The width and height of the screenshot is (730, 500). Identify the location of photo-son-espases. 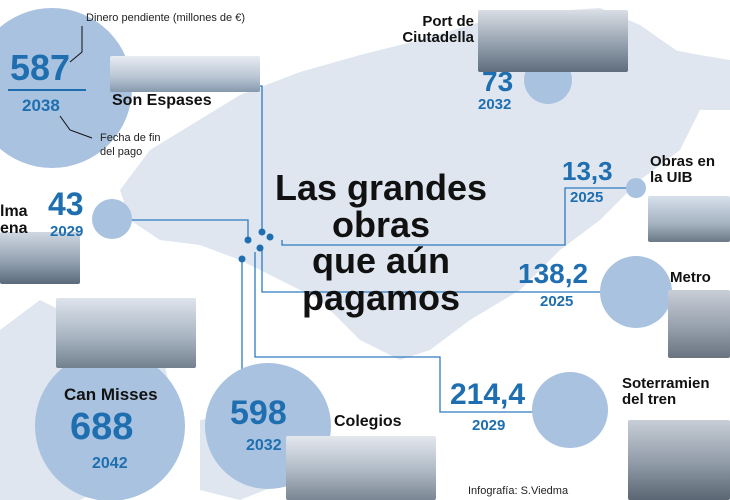
(185, 74).